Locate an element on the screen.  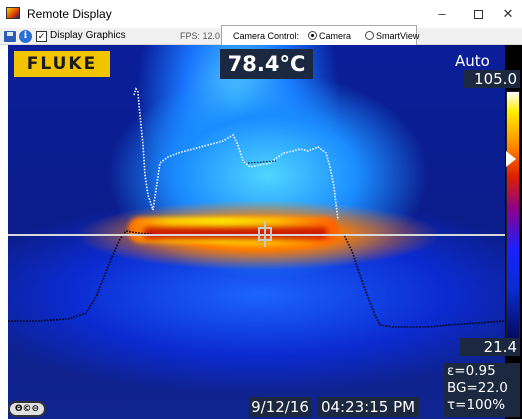
app-icon is located at coordinates (13, 13).